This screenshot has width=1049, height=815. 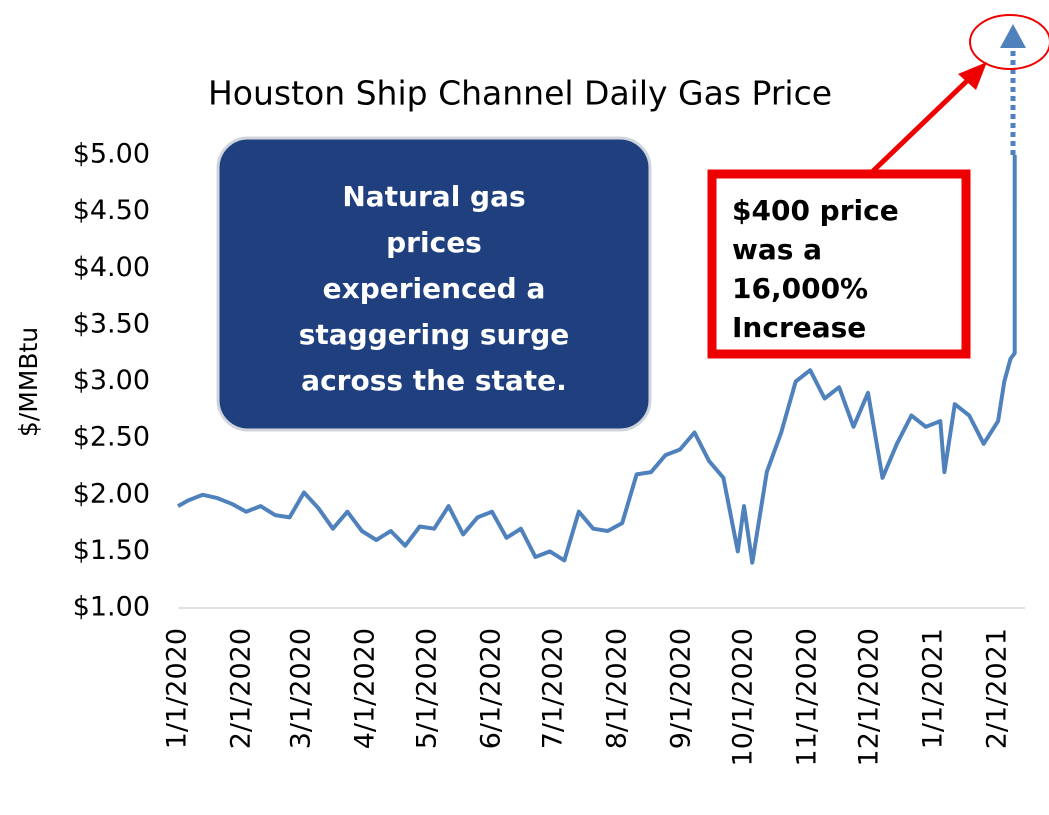 What do you see at coordinates (617, 688) in the screenshot?
I see `x-tick-label: 8/1/2020` at bounding box center [617, 688].